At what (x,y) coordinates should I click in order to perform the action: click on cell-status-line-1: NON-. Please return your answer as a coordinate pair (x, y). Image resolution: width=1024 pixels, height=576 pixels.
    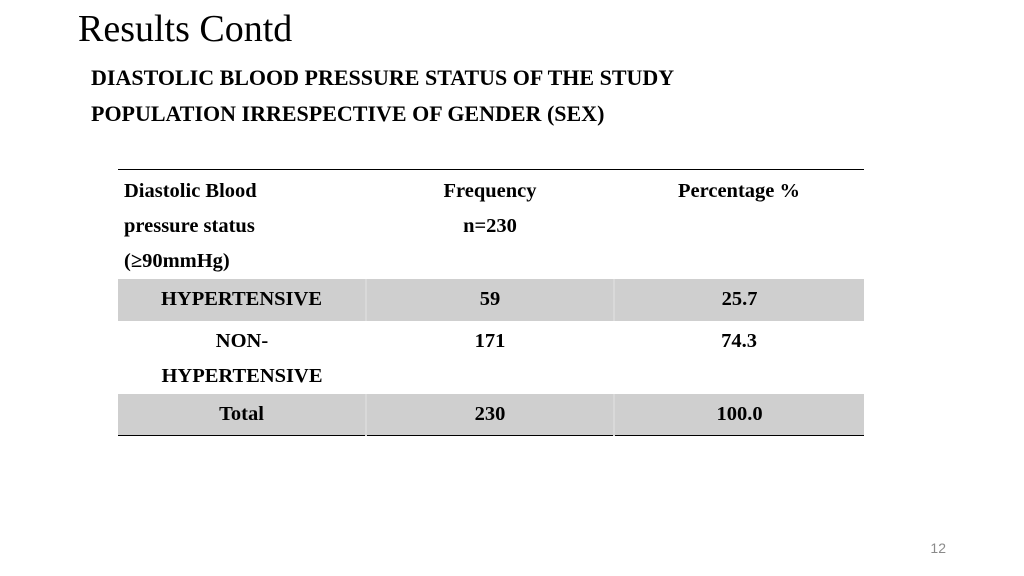
    Looking at the image, I should click on (242, 341).